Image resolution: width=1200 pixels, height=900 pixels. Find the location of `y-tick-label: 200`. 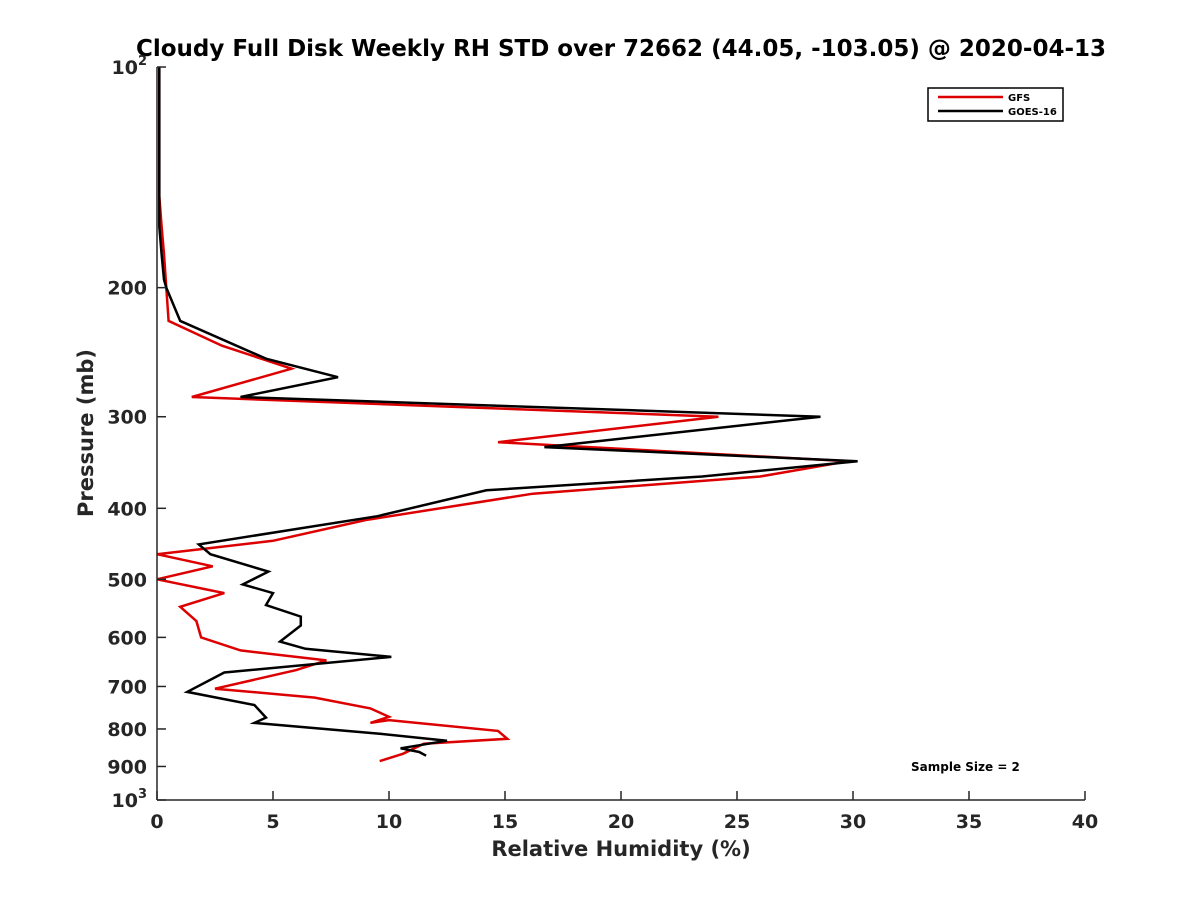

y-tick-label: 200 is located at coordinates (127, 289).